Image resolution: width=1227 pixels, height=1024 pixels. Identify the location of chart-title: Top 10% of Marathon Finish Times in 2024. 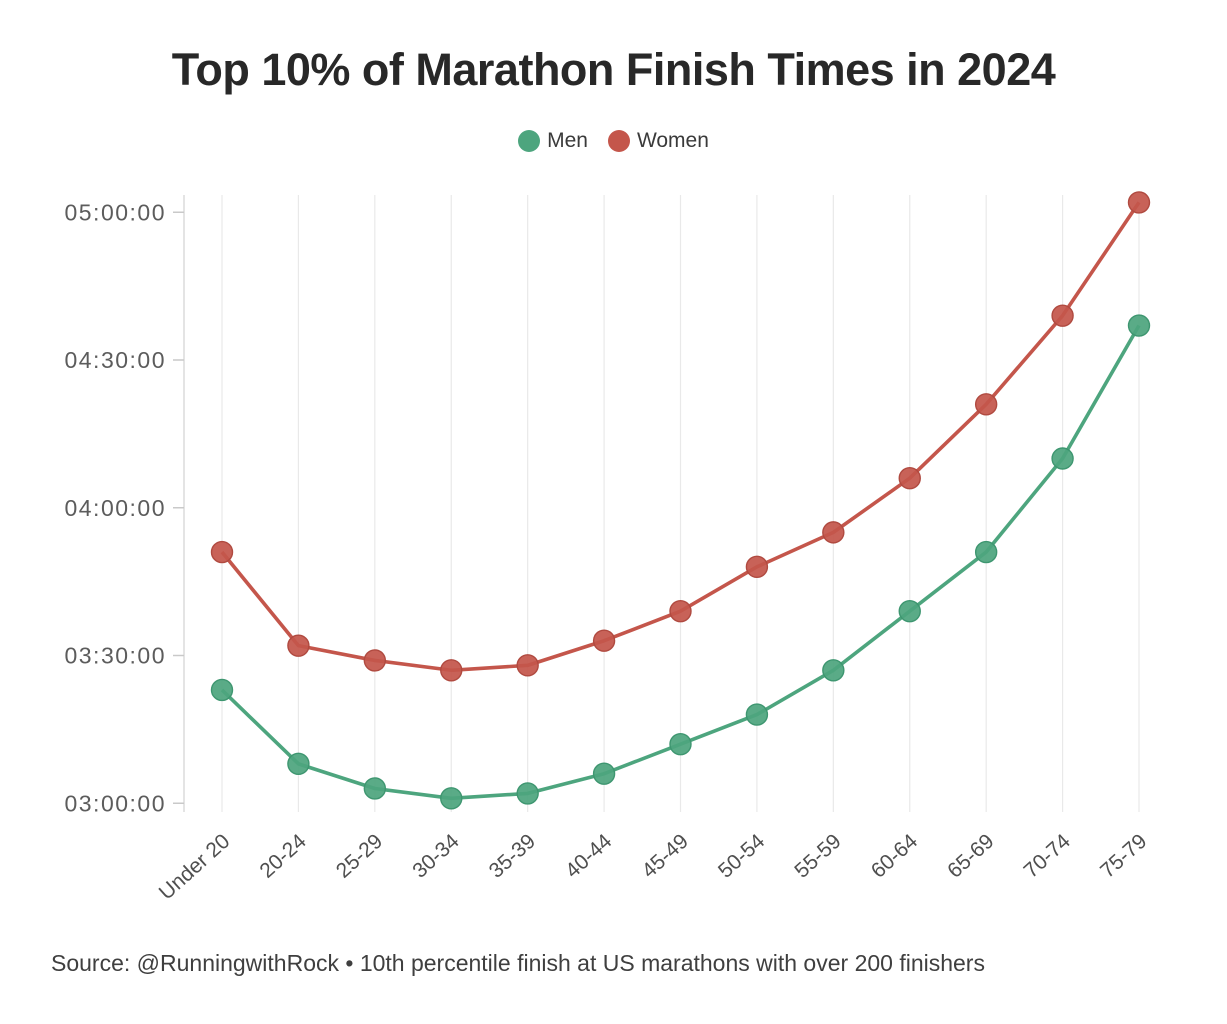
(613, 69).